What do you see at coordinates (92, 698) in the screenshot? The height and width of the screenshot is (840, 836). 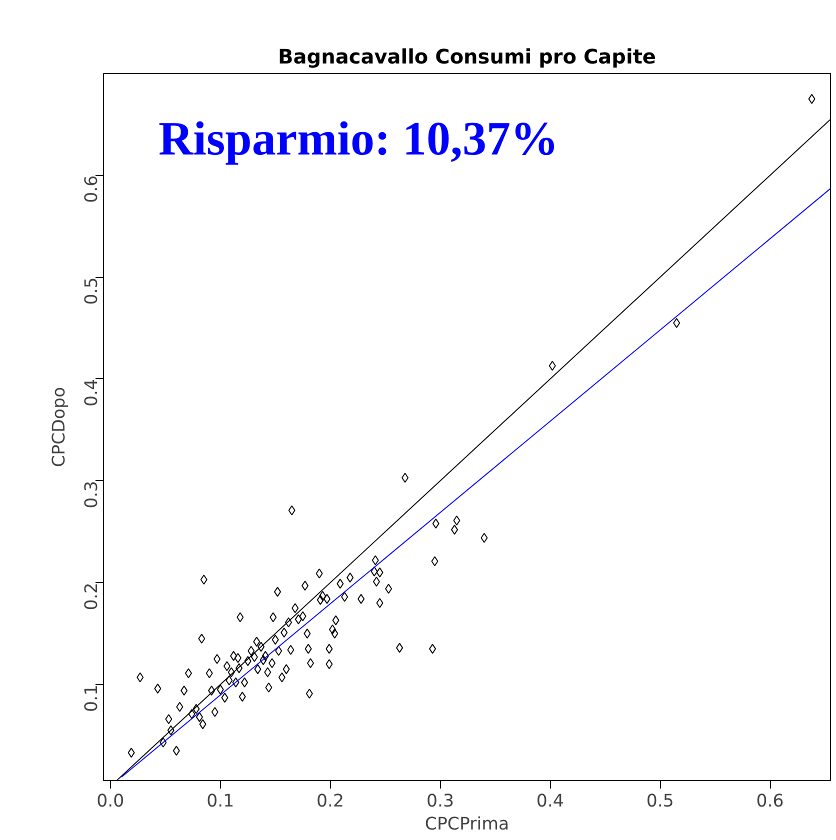 I see `y-tick-label: 0.1` at bounding box center [92, 698].